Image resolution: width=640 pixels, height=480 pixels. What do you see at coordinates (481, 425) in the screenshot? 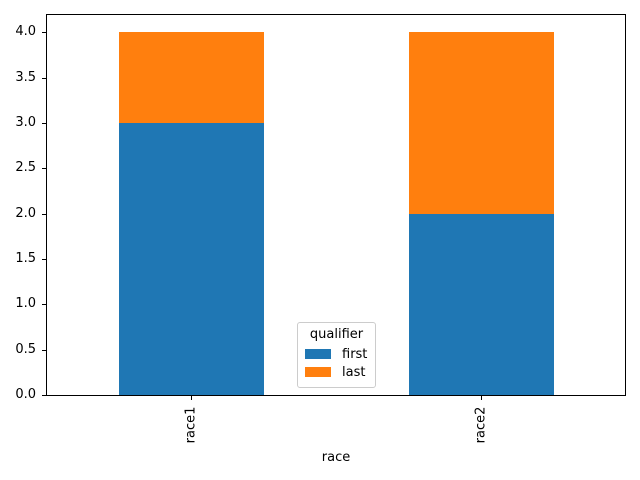
I see `x-tick-label-race2: race2` at bounding box center [481, 425].